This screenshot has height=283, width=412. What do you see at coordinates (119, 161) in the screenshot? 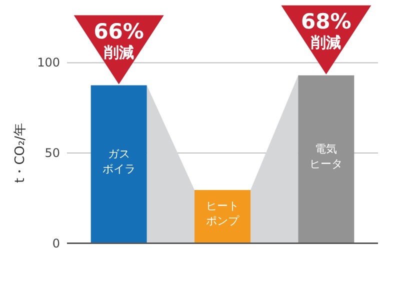
I see `x-tick-label: ガスボイラ` at bounding box center [119, 161].